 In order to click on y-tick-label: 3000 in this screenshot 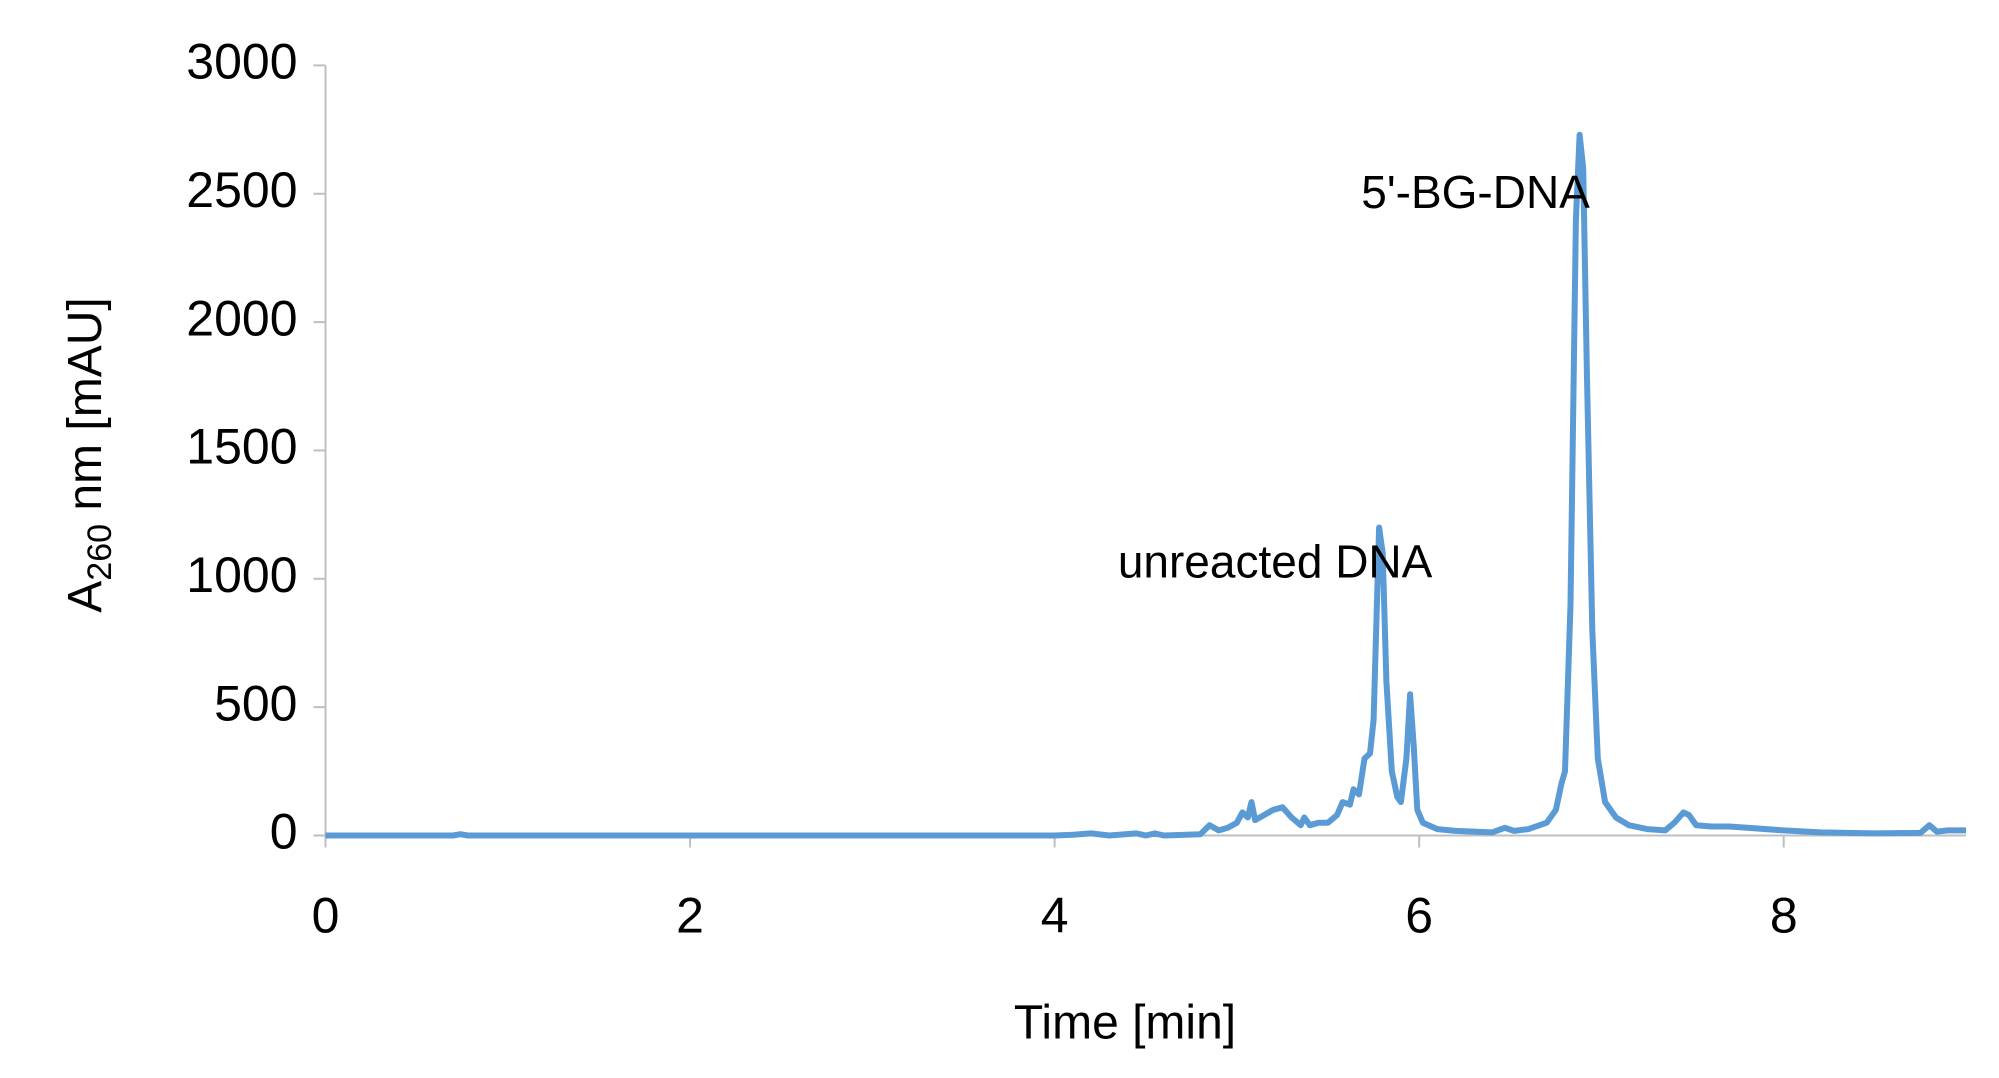, I will do `click(241, 62)`.